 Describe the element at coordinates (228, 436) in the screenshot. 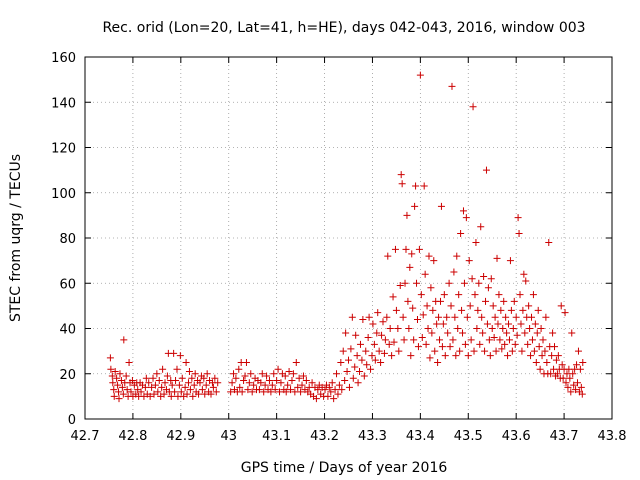

I see `x-tick-label: 43` at that location.